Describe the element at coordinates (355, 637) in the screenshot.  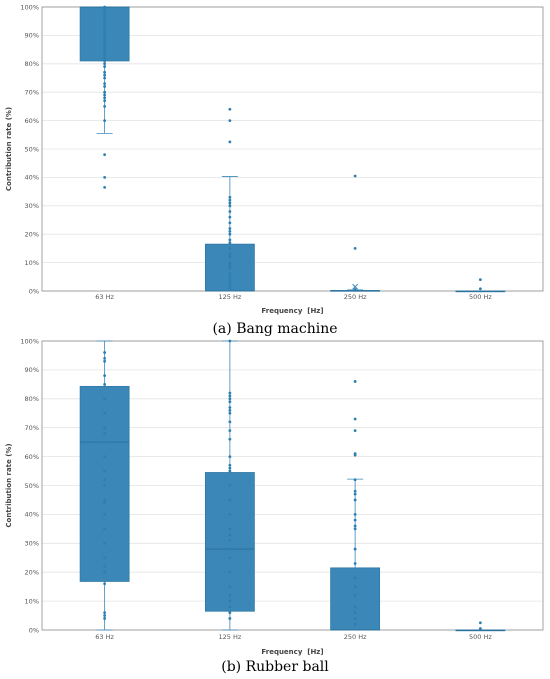
I see `x-tick-label: 250 Hz` at that location.